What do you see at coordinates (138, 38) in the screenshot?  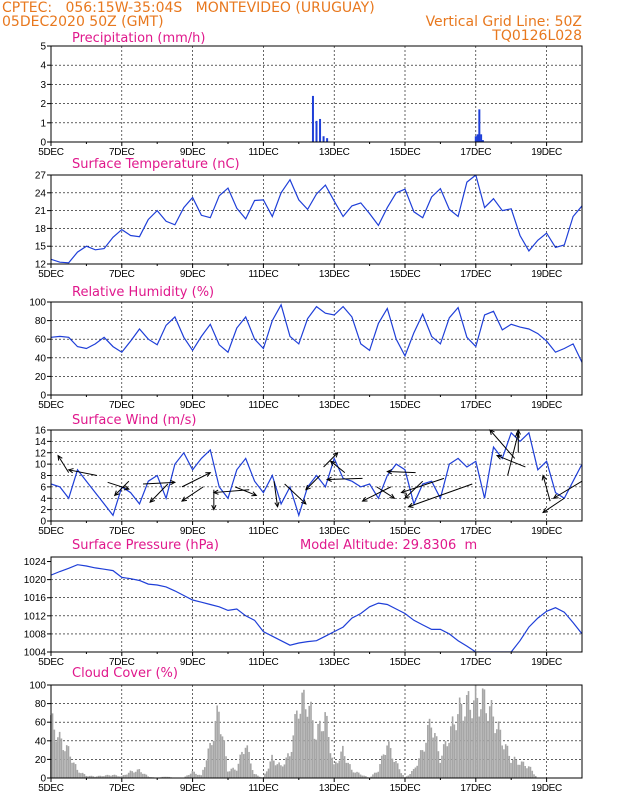 I see `precip-title: Precipitation (mm/h)` at bounding box center [138, 38].